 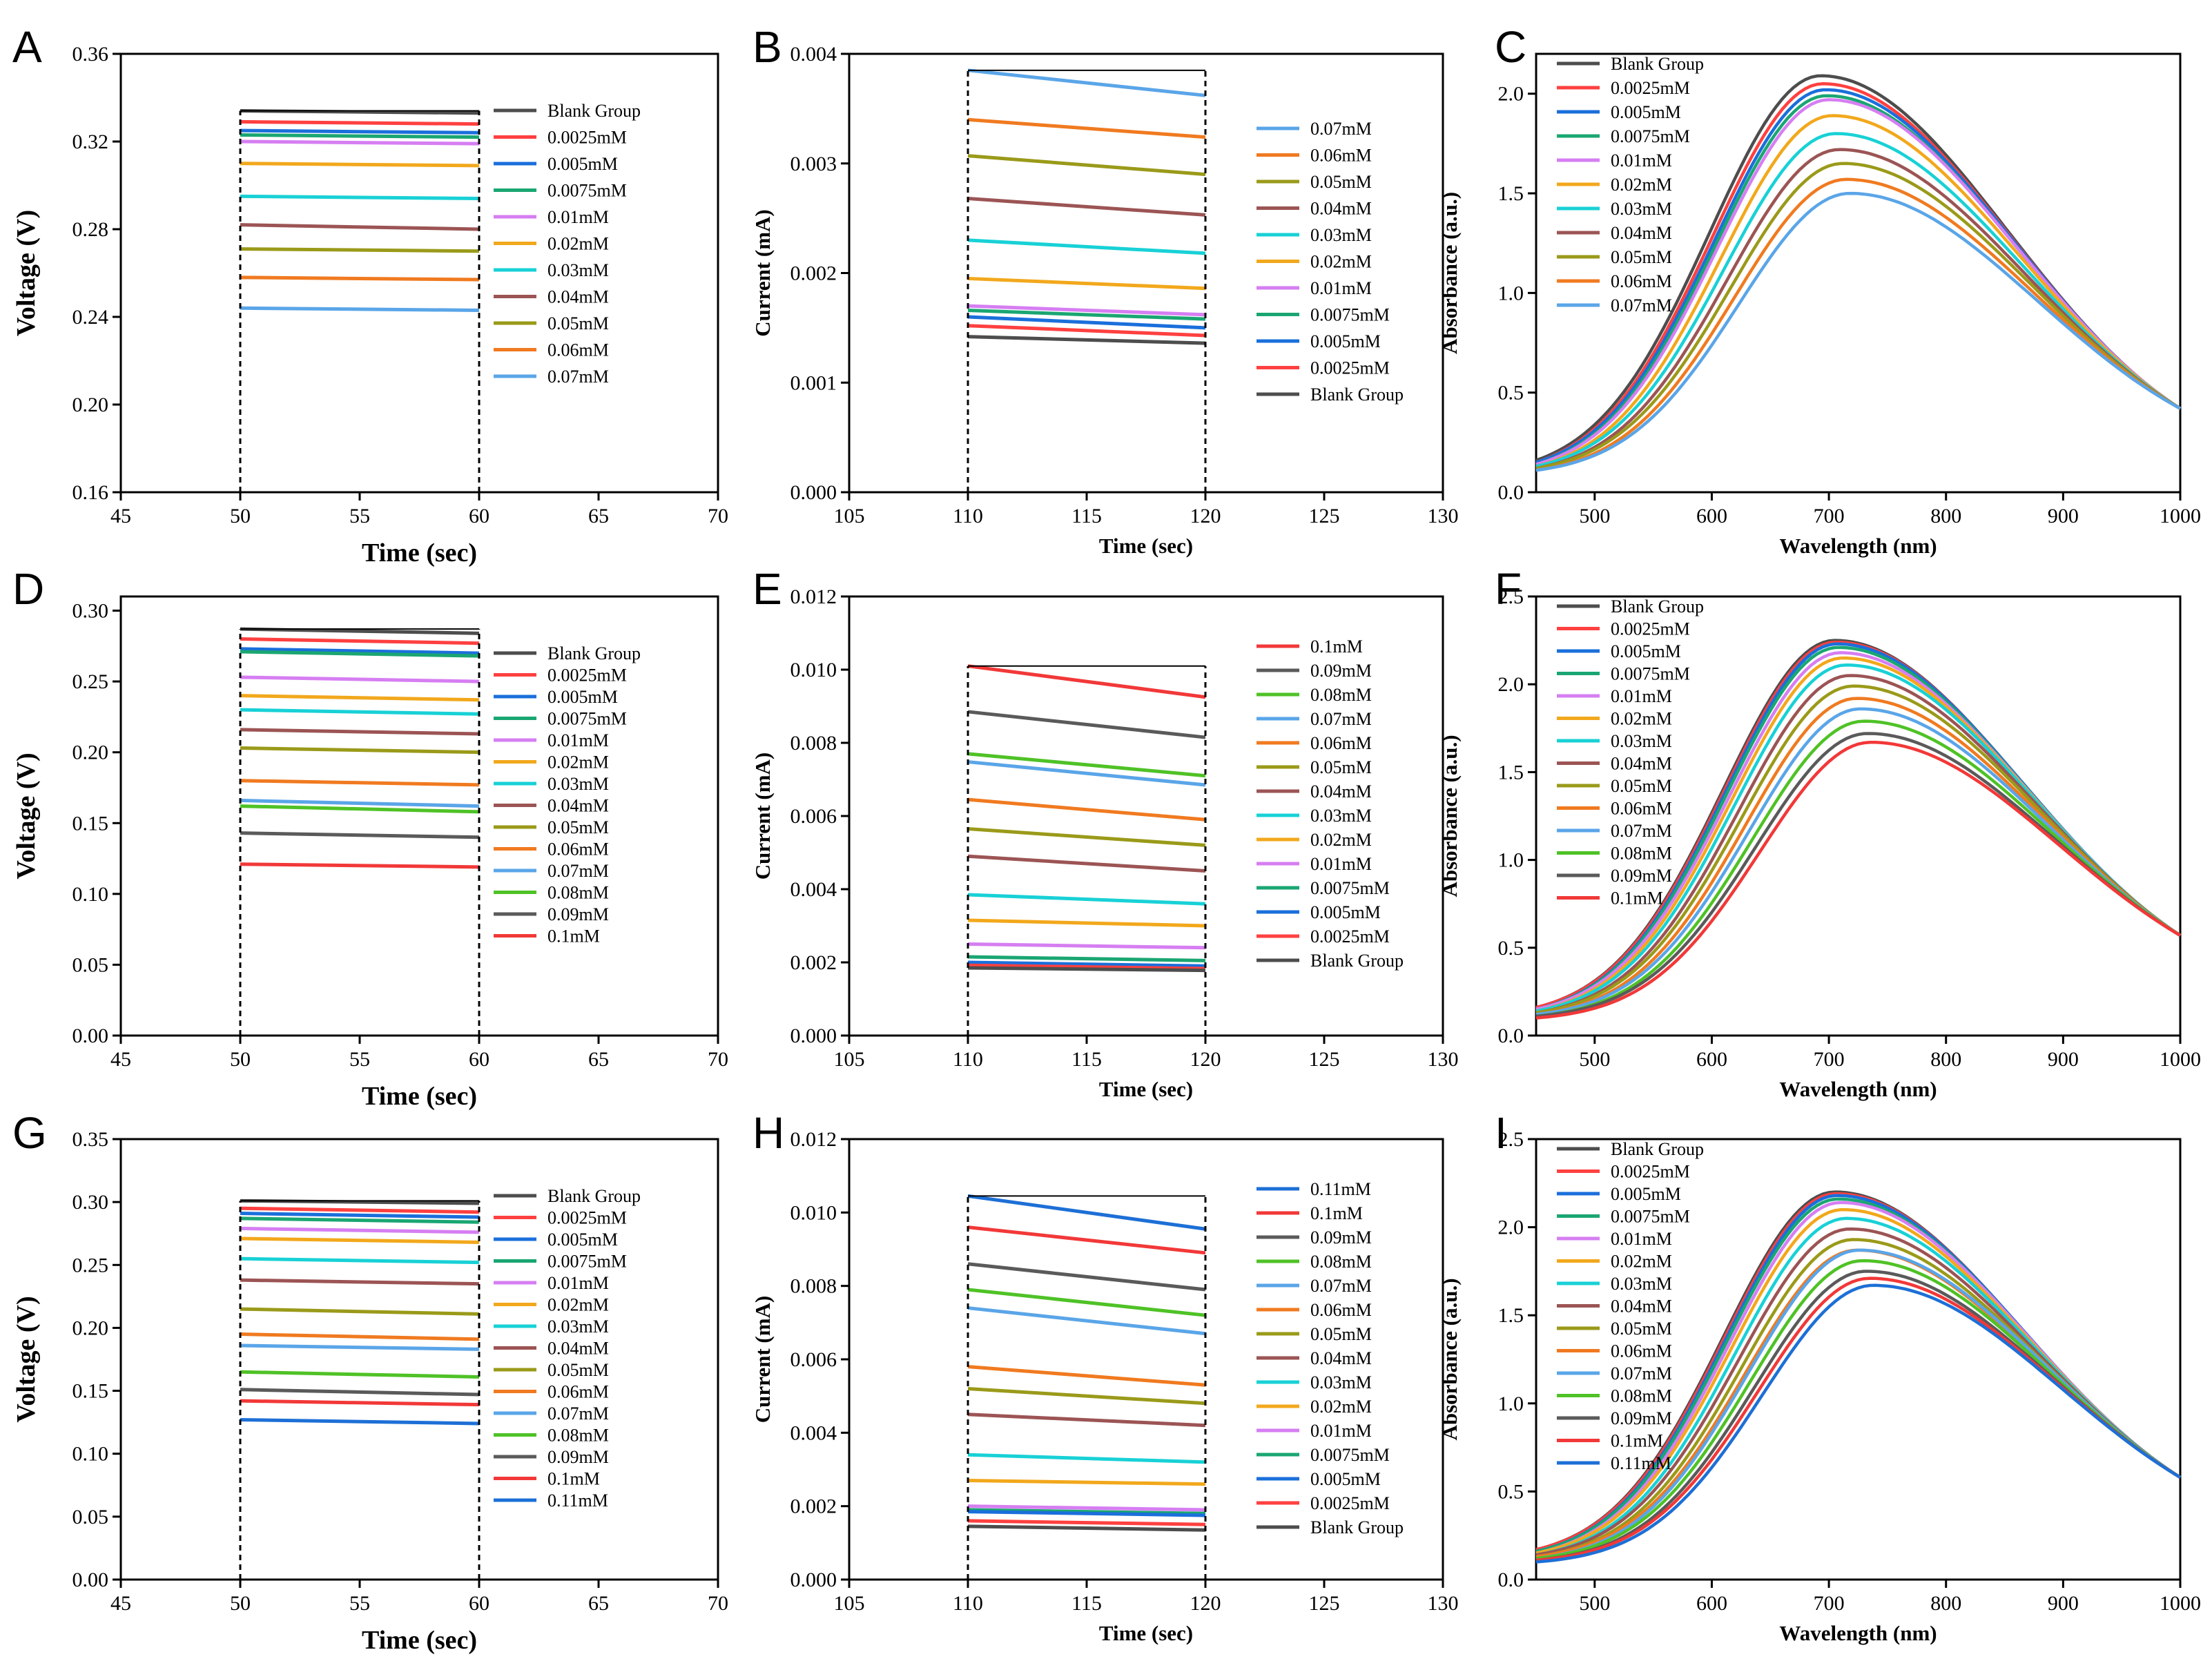 I want to click on y-axis-title: Absorbance (a.u.), so click(x=1449, y=816).